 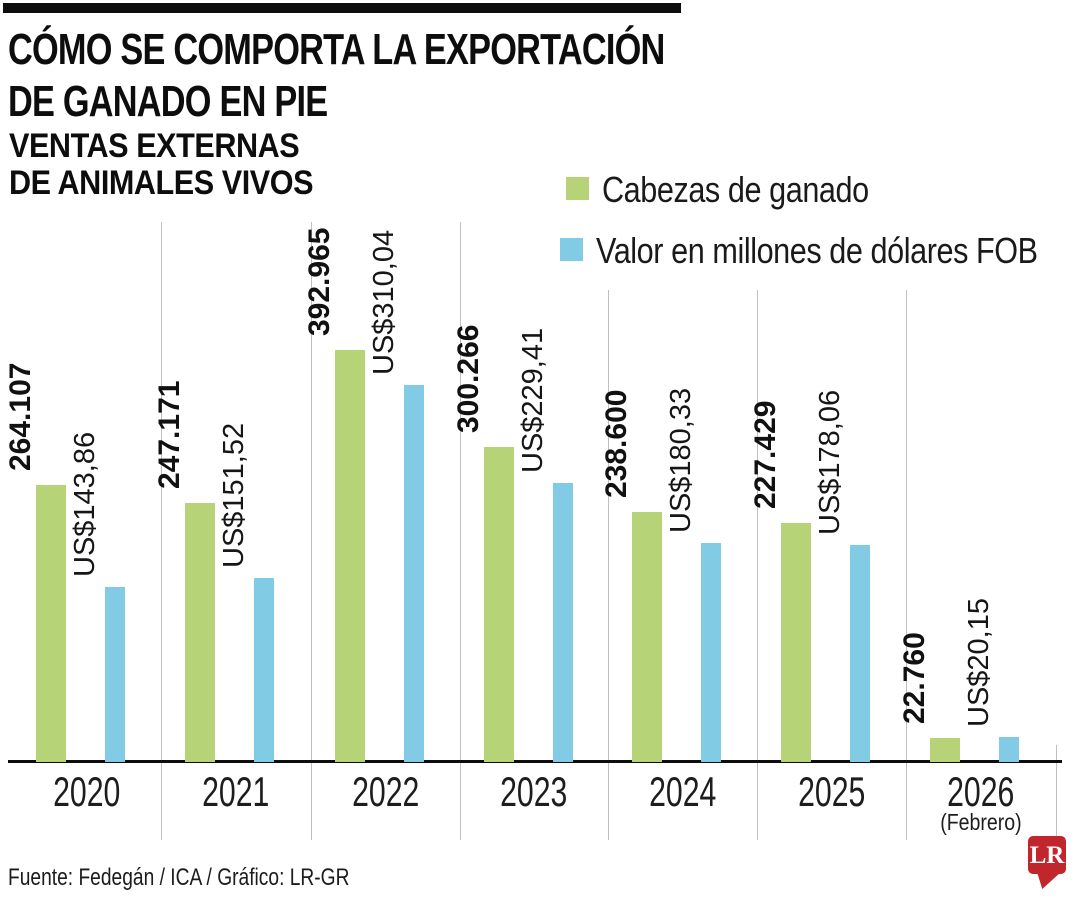 I want to click on chart-subtitle-line2: DE ANIMALES VIVOS, so click(x=161, y=183).